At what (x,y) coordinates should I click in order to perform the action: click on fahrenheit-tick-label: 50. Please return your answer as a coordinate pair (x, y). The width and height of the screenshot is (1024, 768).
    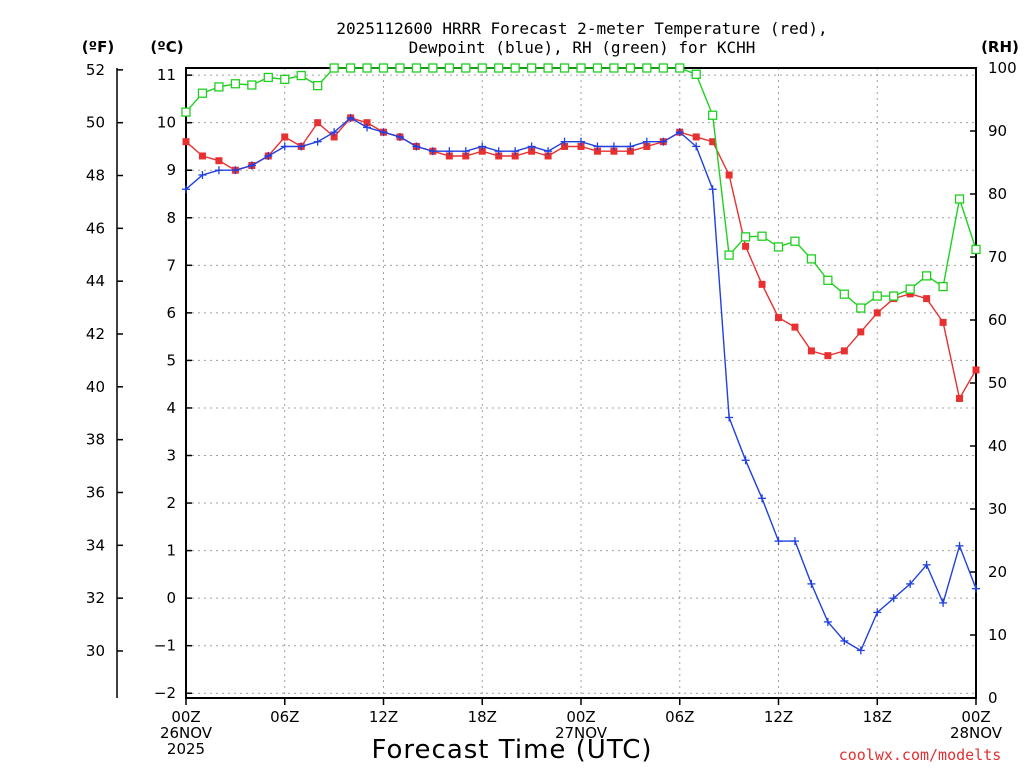
    Looking at the image, I should click on (95, 123).